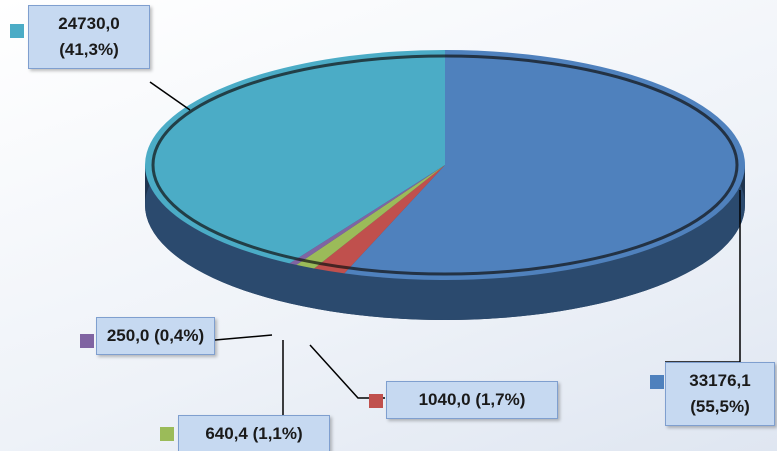 The image size is (777, 451). Describe the element at coordinates (472, 400) in the screenshot. I see `data-label: 1040,0 (1,7%)` at that location.